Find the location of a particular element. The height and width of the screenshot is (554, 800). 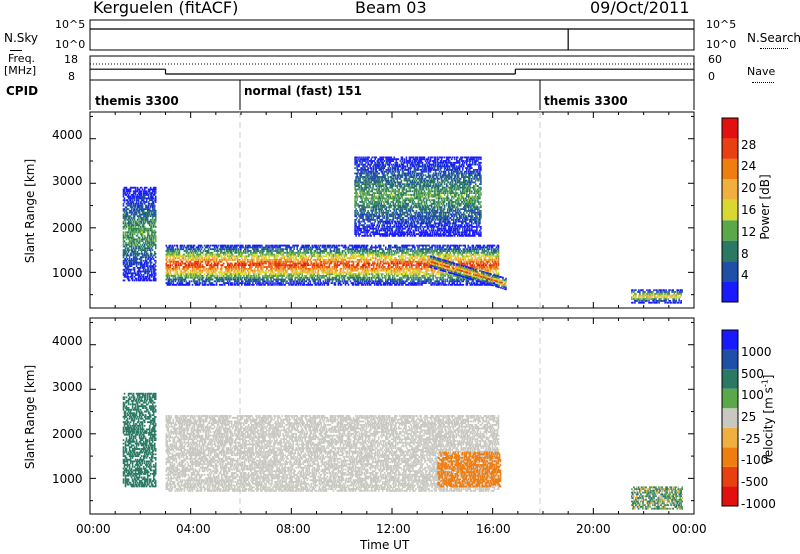

beam-title: Beam 03 is located at coordinates (391, 8).